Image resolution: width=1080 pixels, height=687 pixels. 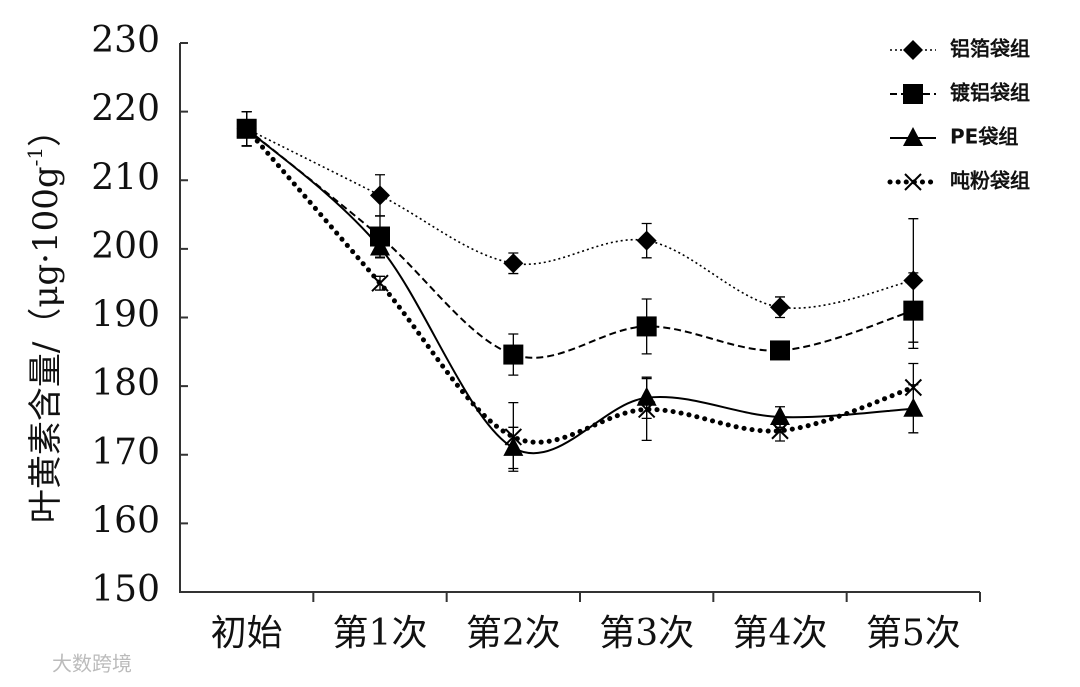 I want to click on y-tick-label: 230, so click(x=125, y=40).